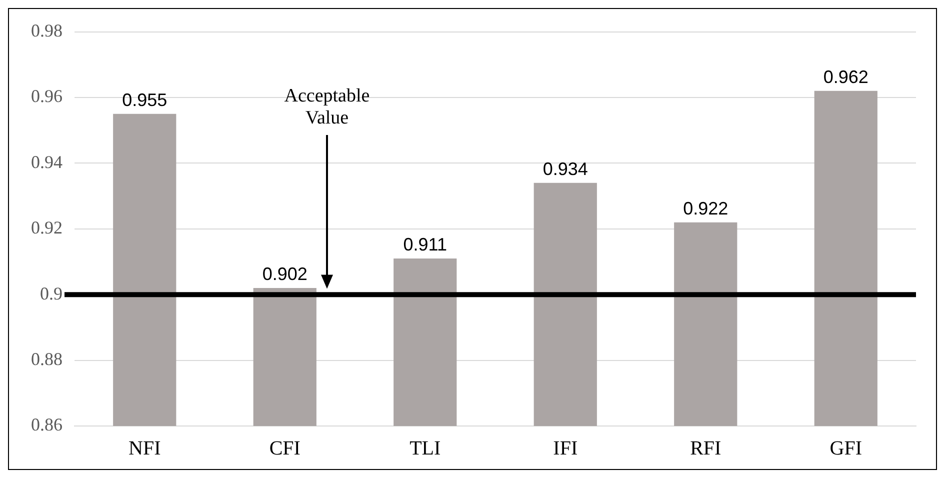  Describe the element at coordinates (845, 76) in the screenshot. I see `data-label: 0.962` at that location.